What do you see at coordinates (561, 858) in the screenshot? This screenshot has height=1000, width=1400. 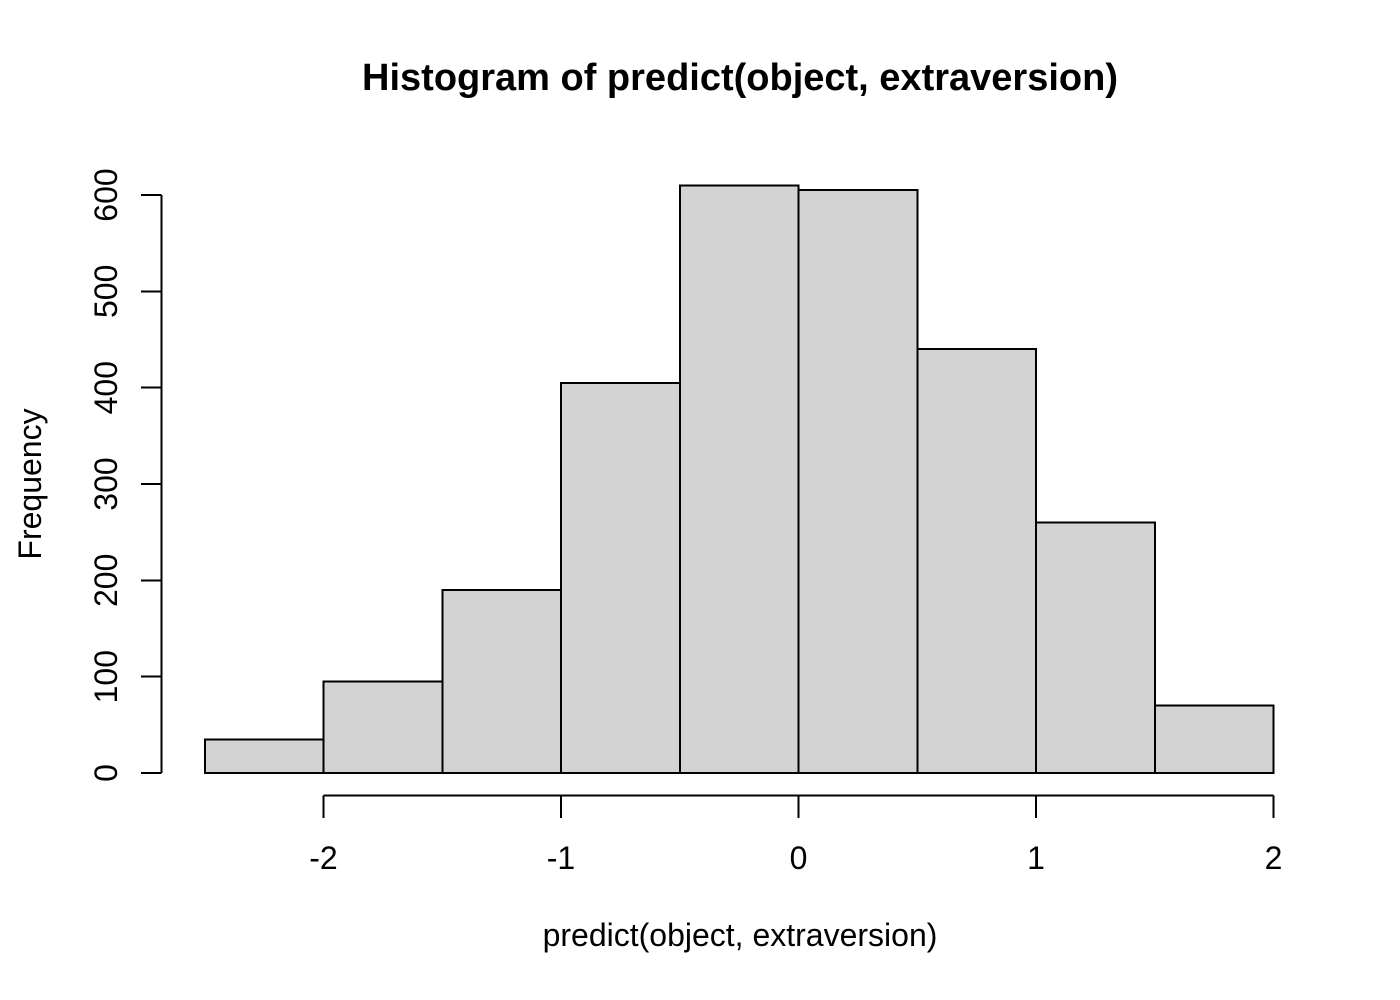 I see `x-axis-tick-label: -1` at bounding box center [561, 858].